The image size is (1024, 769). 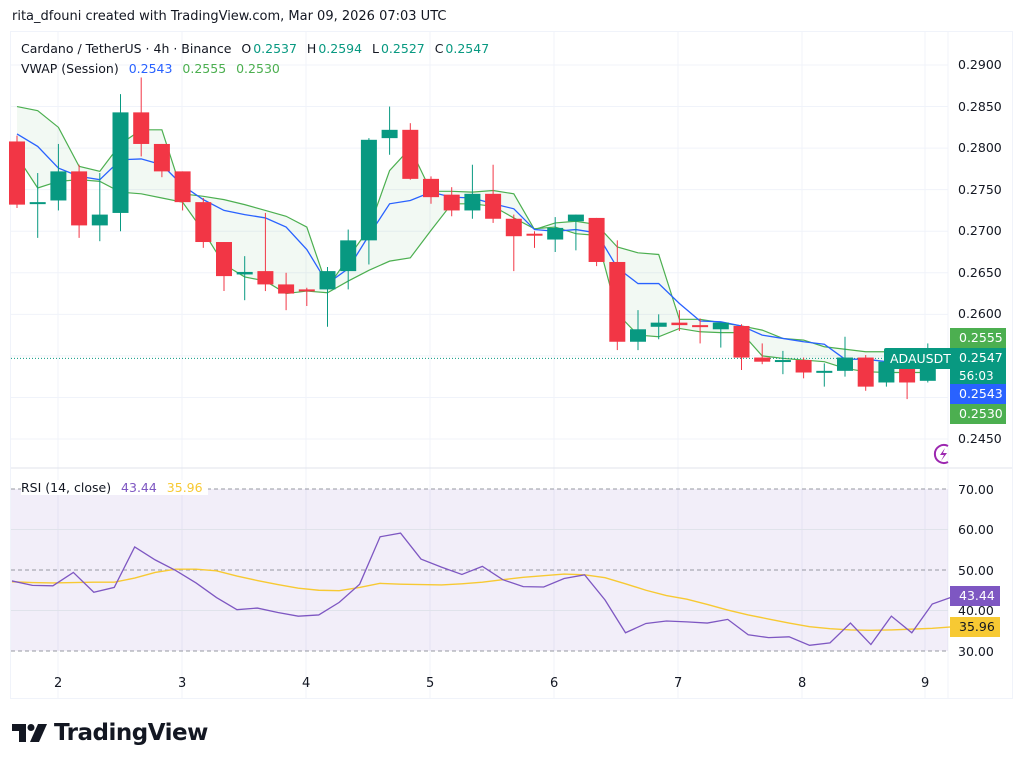 What do you see at coordinates (980, 64) in the screenshot?
I see `price-axis-label: 0.2900` at bounding box center [980, 64].